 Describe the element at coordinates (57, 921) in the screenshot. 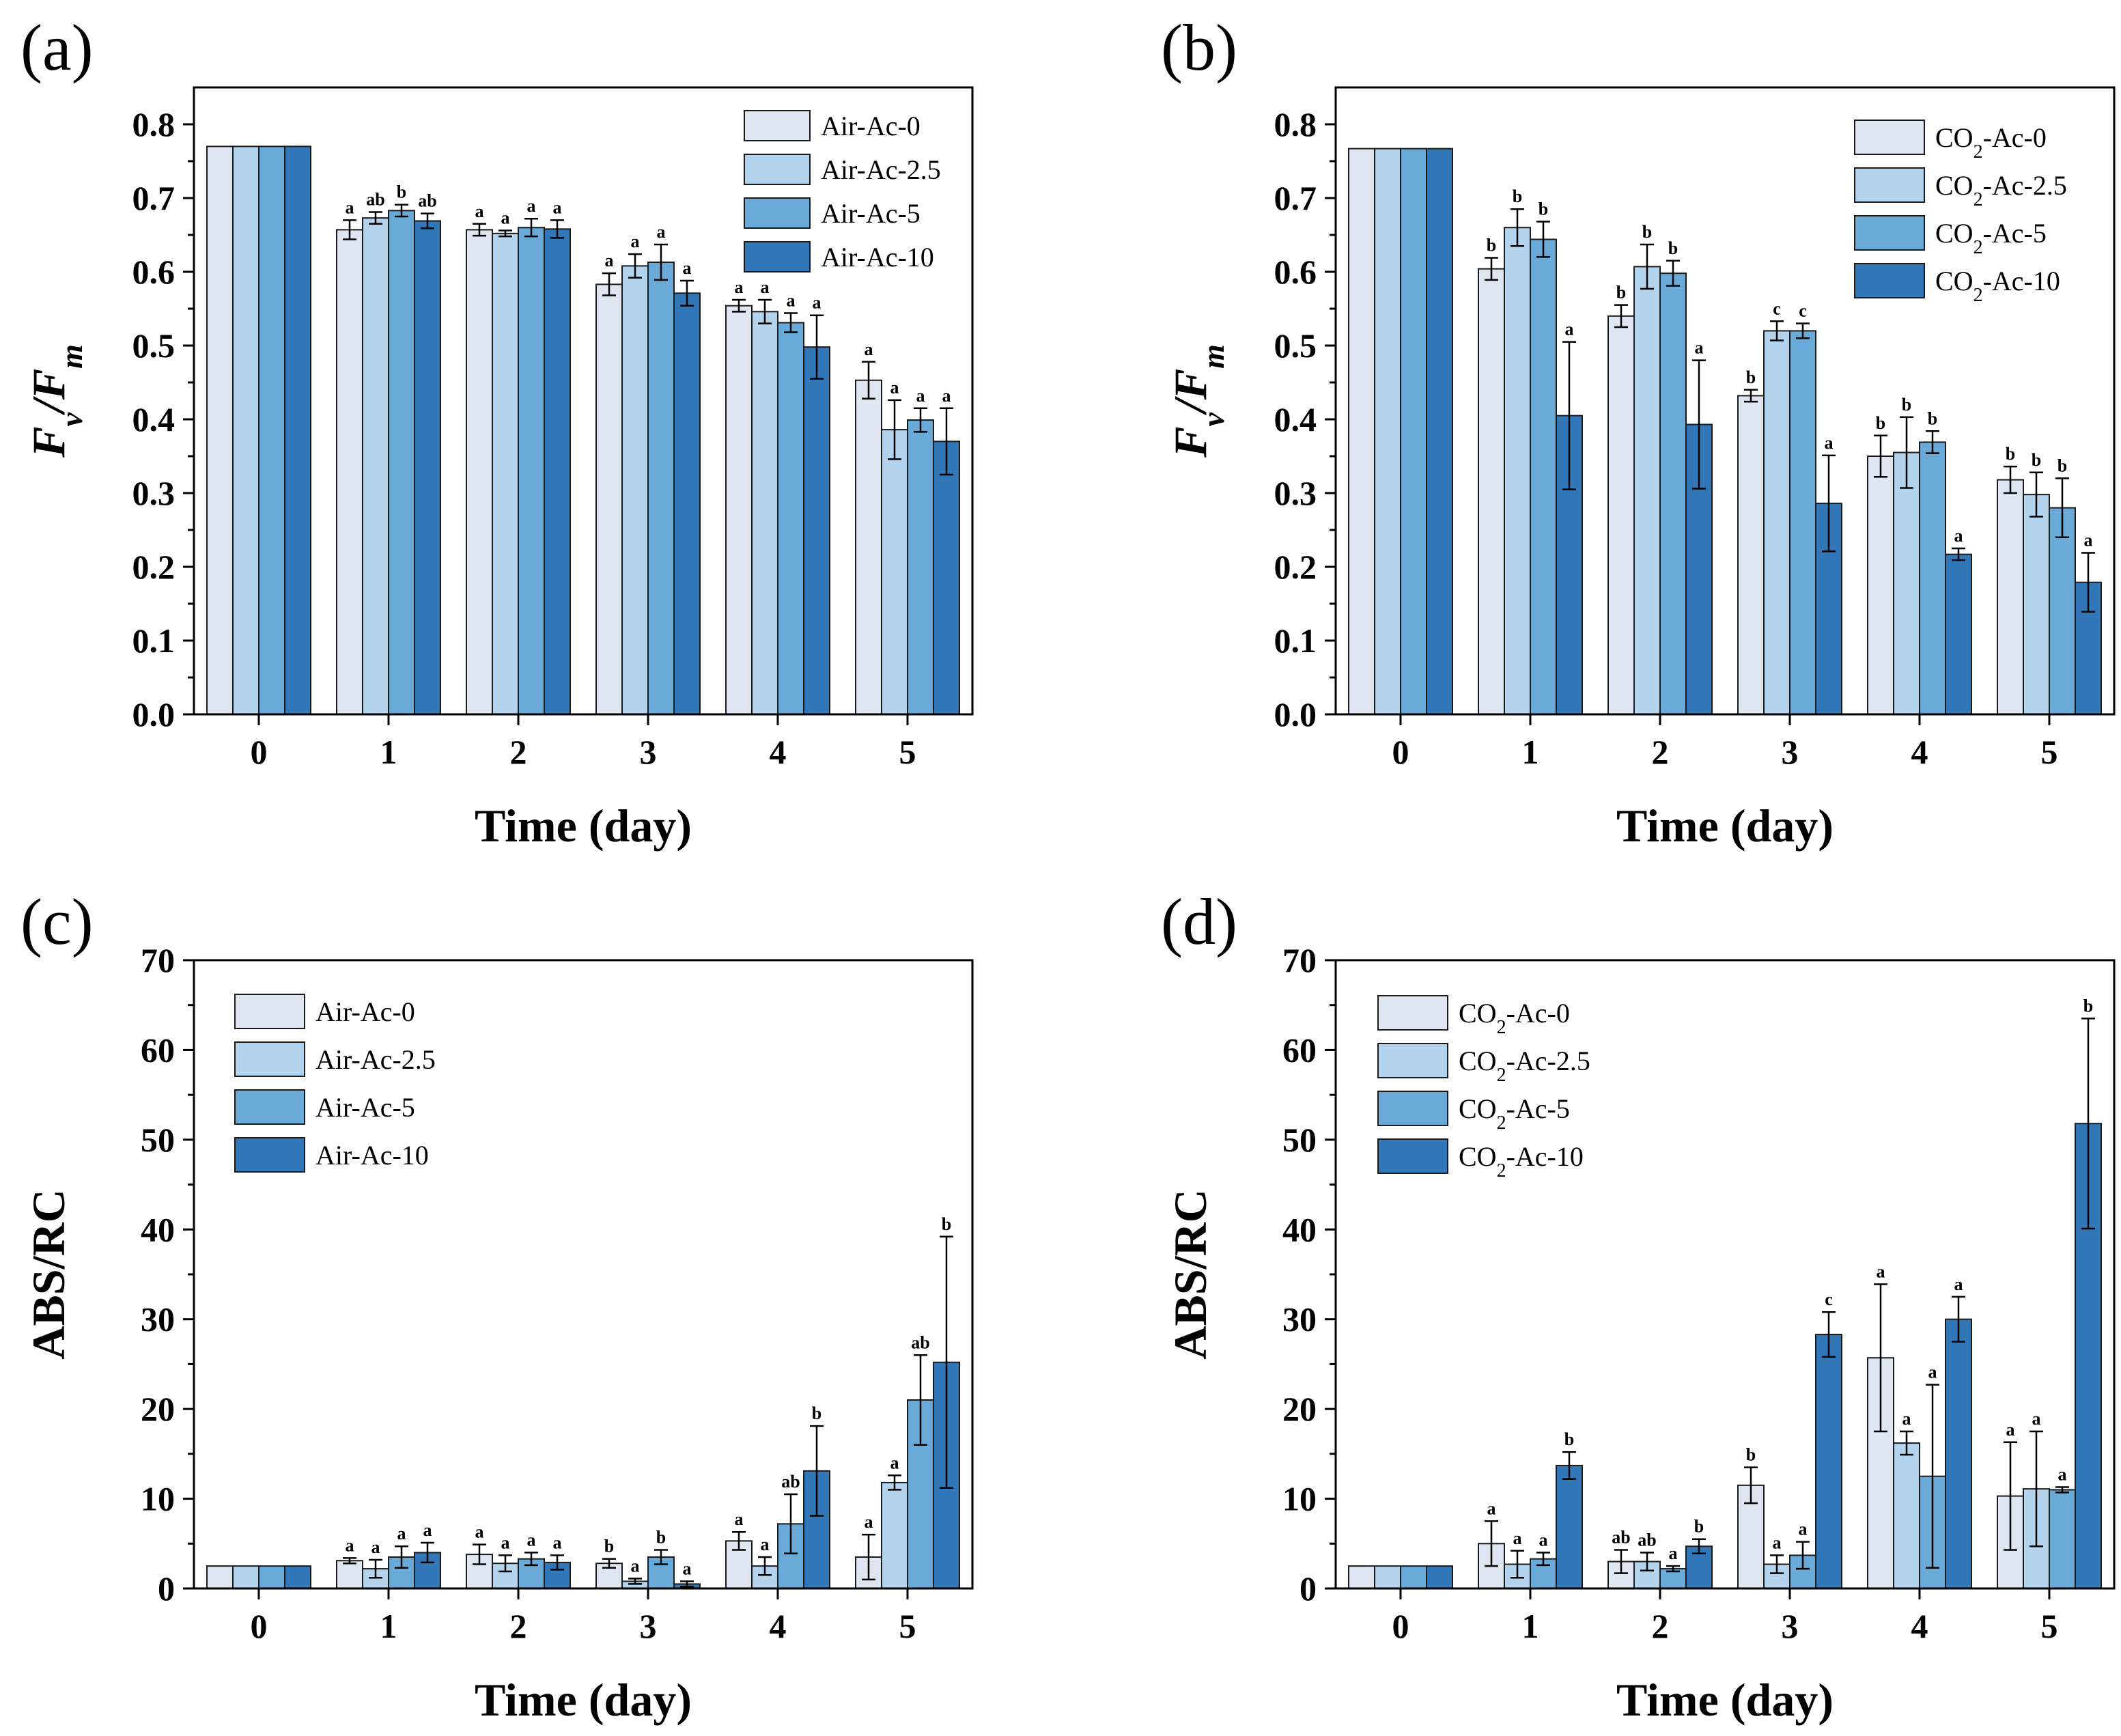

I see `panel-label: (c)` at that location.